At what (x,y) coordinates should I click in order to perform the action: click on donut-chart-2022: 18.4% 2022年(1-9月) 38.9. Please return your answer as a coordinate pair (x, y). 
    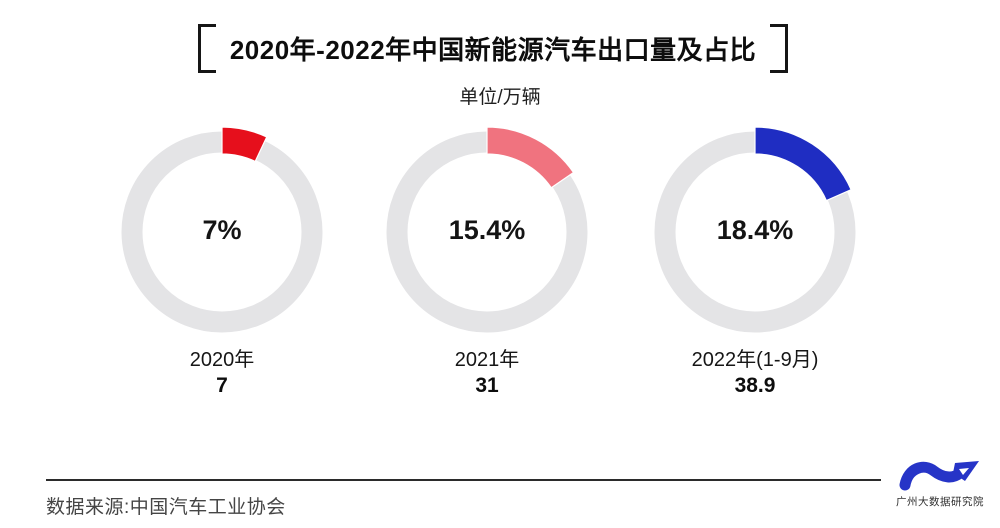
    Looking at the image, I should click on (755, 262).